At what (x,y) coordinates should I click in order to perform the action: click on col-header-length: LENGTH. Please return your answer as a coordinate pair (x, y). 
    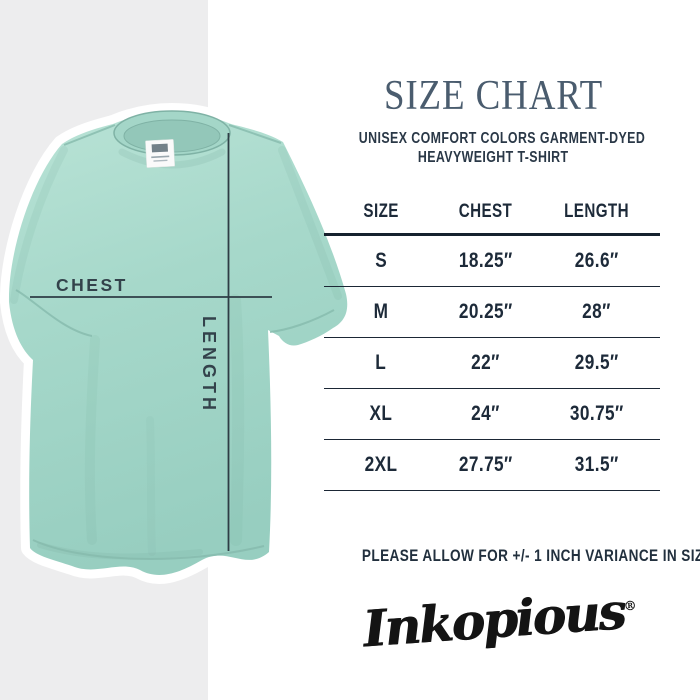
    Looking at the image, I should click on (596, 211).